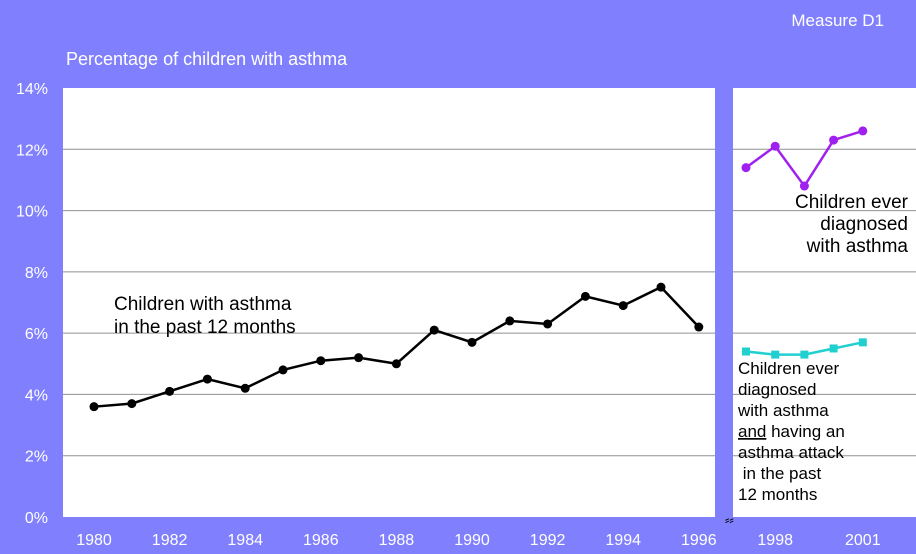 The height and width of the screenshot is (554, 916). I want to click on y-tick-label: 12%, so click(32, 150).